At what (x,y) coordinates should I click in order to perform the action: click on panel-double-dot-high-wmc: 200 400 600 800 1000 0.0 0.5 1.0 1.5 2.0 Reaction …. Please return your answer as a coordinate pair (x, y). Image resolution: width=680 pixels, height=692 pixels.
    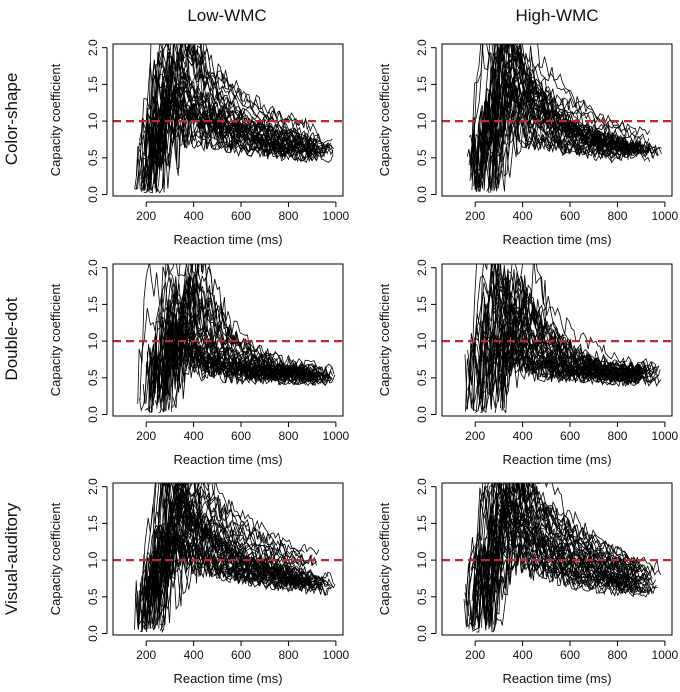
    Looking at the image, I should click on (528, 363).